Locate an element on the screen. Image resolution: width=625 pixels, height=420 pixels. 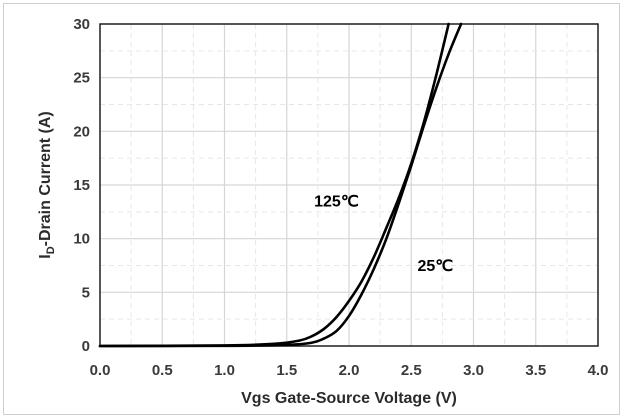
x-tick-label: 0.0 is located at coordinates (100, 370).